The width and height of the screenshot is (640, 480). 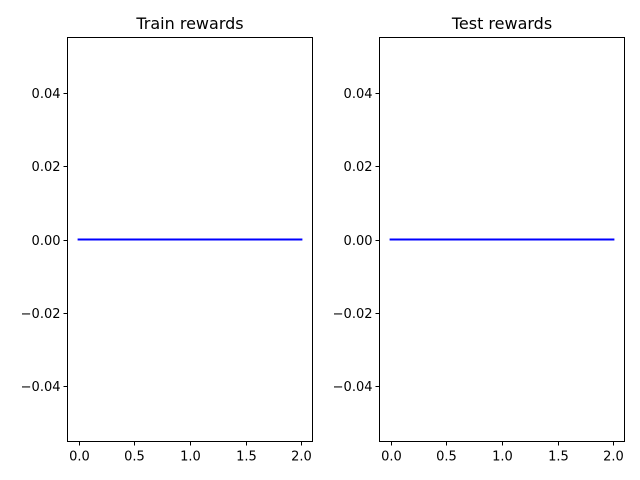 I want to click on test-rewards-ytick-label: 0.04, so click(x=358, y=94).